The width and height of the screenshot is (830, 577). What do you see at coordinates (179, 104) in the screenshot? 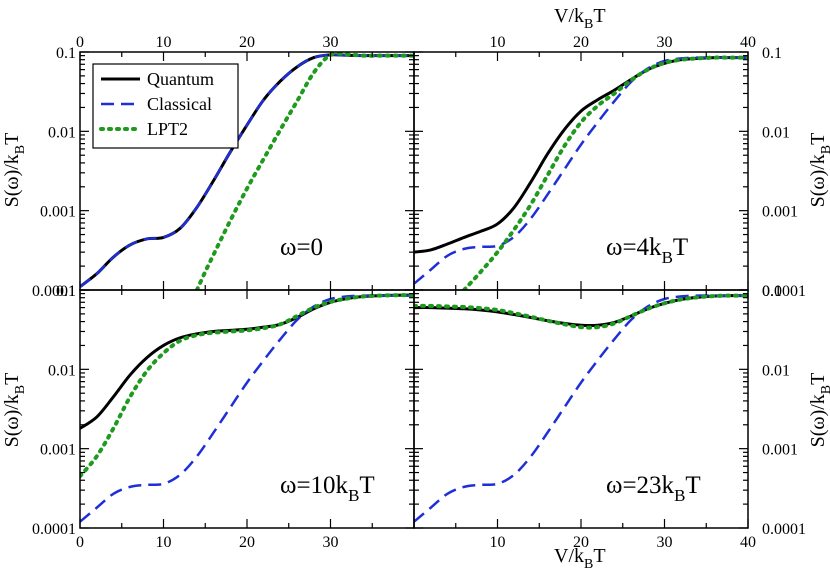
I see `legend-label-classical: Classical` at bounding box center [179, 104].